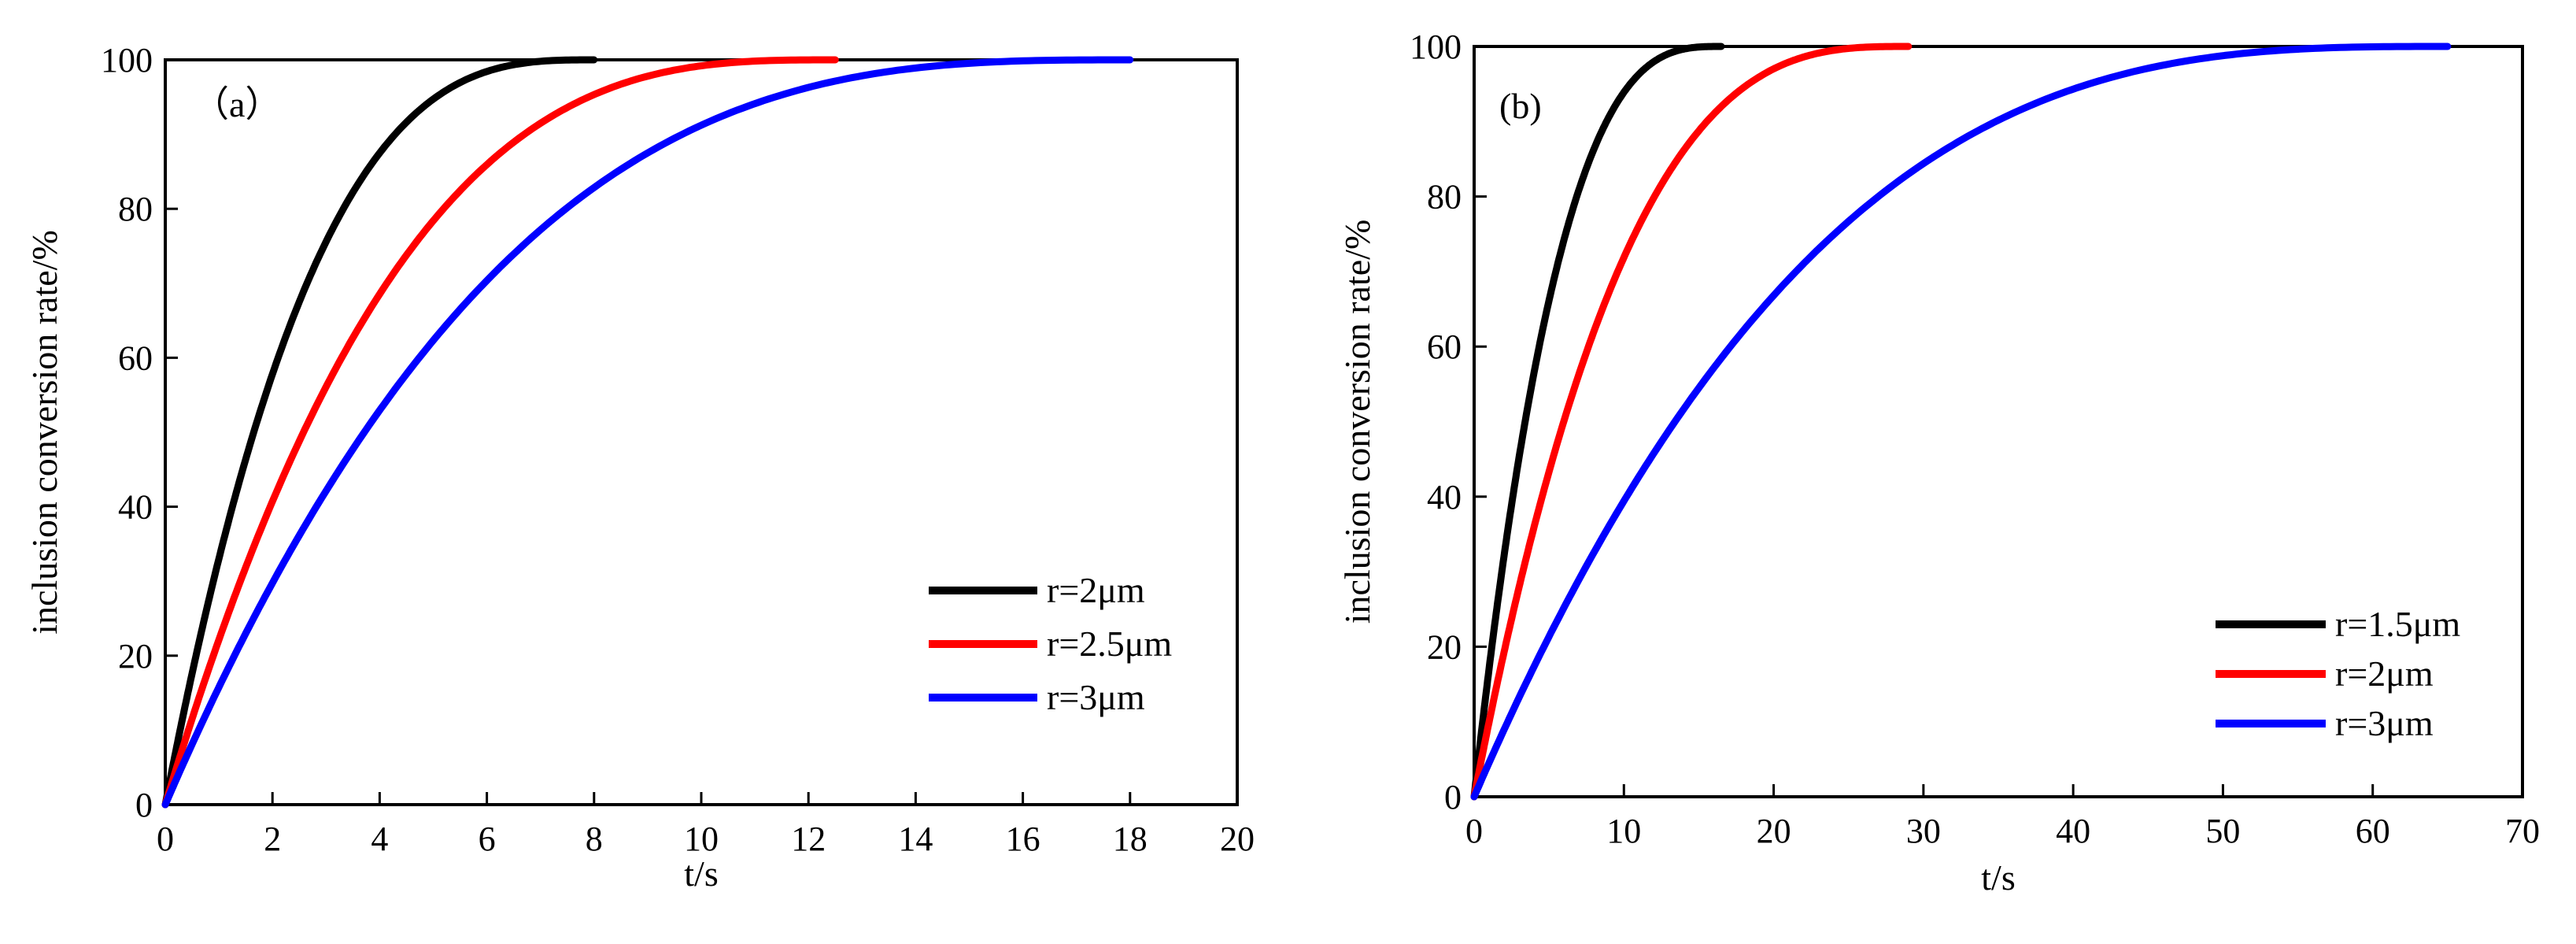 The width and height of the screenshot is (2576, 944). I want to click on x-tick-label: 40, so click(2073, 831).